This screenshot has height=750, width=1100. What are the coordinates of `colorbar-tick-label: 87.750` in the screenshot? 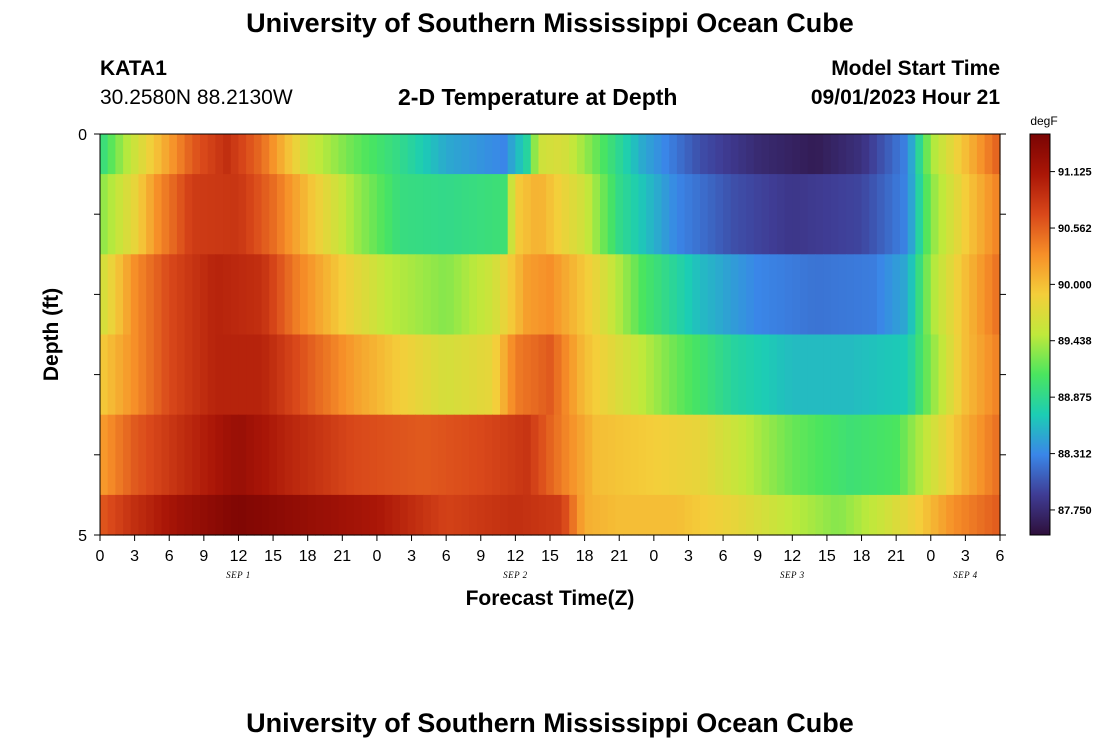 It's located at (1075, 511).